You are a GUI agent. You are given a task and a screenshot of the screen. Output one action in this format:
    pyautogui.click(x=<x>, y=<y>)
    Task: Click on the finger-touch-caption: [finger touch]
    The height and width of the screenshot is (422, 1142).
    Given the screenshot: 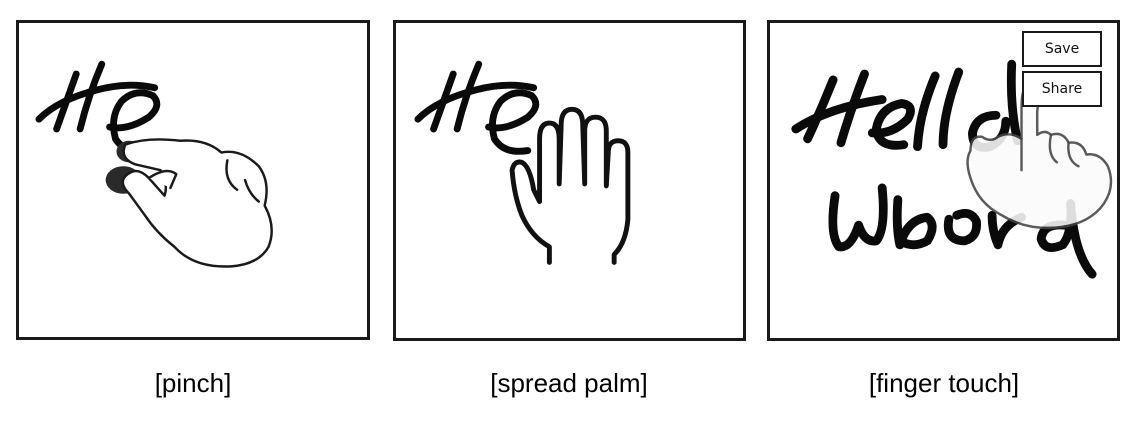 What is the action you would take?
    pyautogui.click(x=944, y=383)
    